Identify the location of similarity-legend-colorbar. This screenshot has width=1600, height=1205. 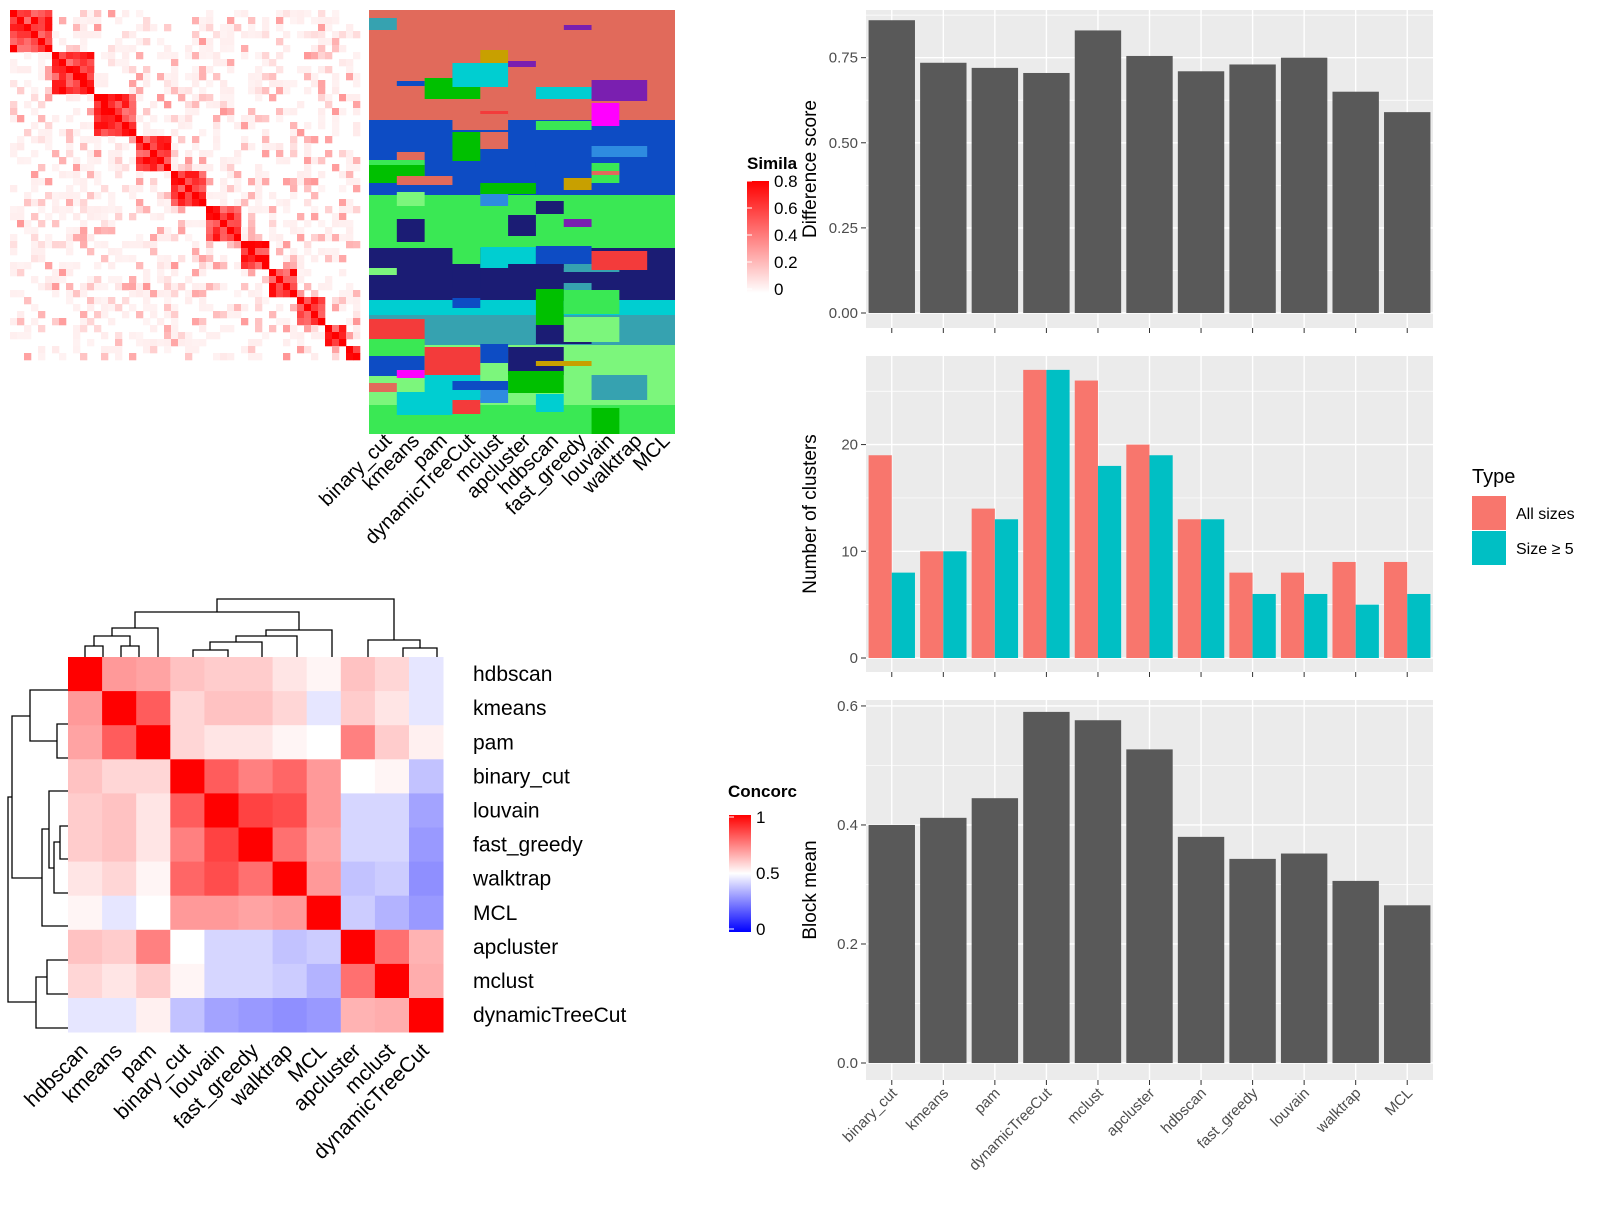
(758, 237).